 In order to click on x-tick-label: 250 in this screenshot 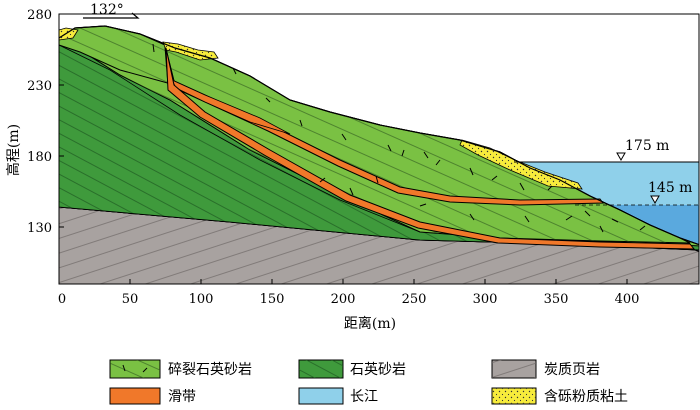, I will do `click(414, 299)`.